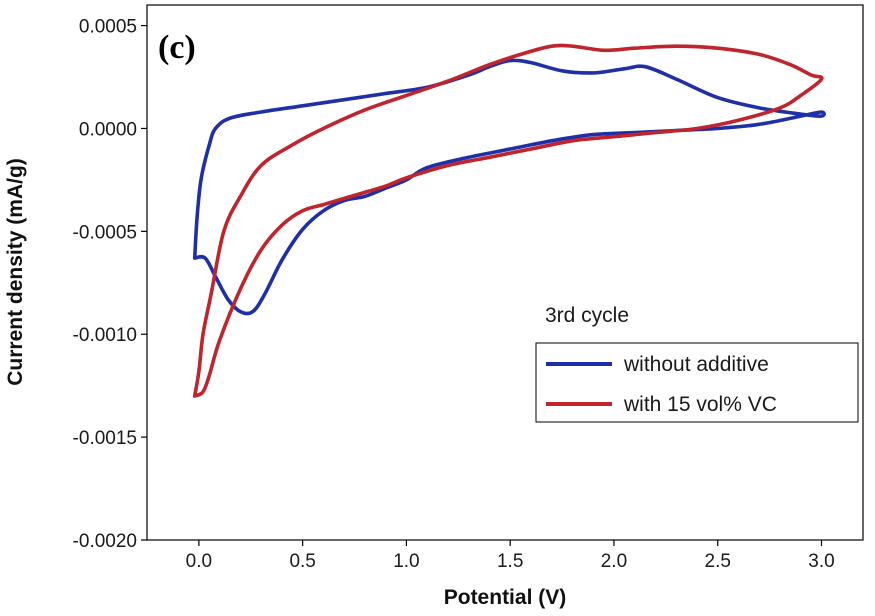 This screenshot has width=875, height=616. I want to click on x-tick-label: 2.0, so click(614, 561).